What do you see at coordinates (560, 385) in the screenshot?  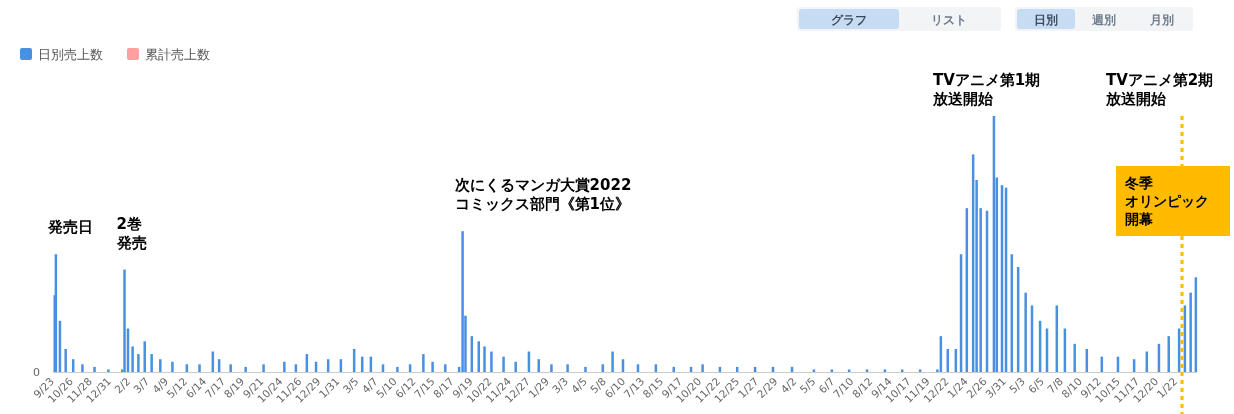 I see `x-tick-label: 3/3` at bounding box center [560, 385].